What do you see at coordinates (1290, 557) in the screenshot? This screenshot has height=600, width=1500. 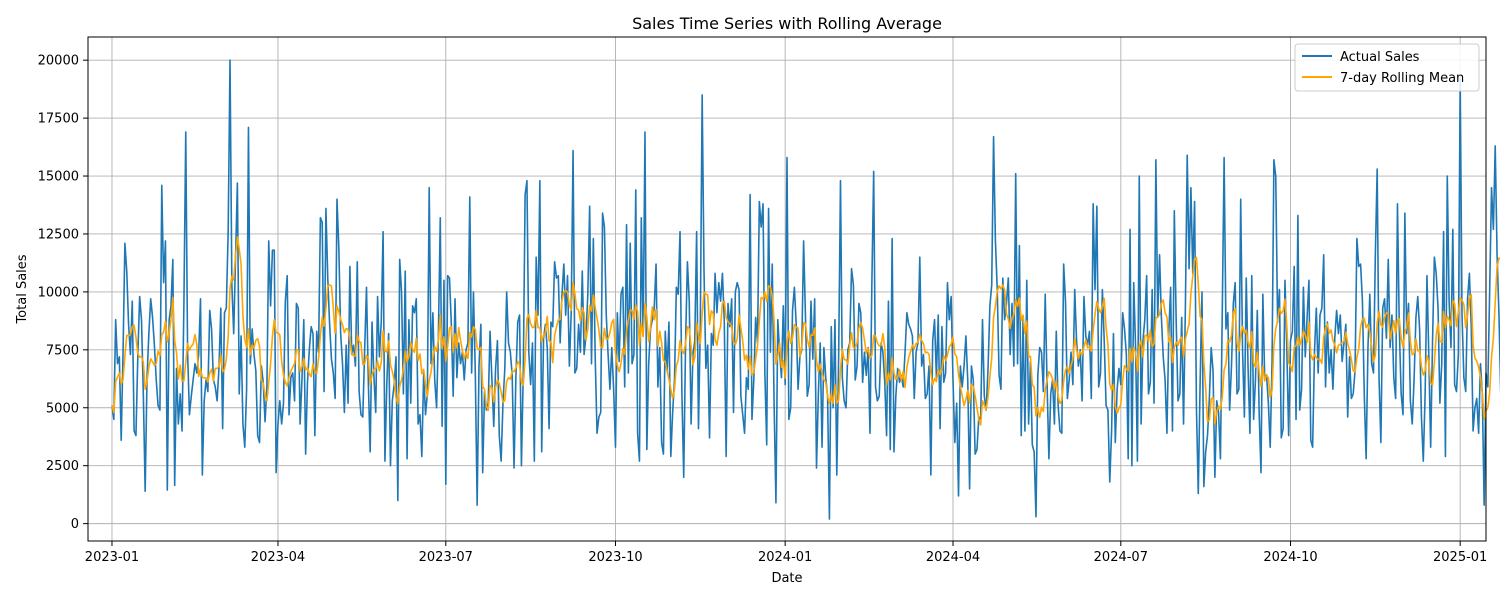 I see `x-tick-label: 2024-10` at bounding box center [1290, 557].